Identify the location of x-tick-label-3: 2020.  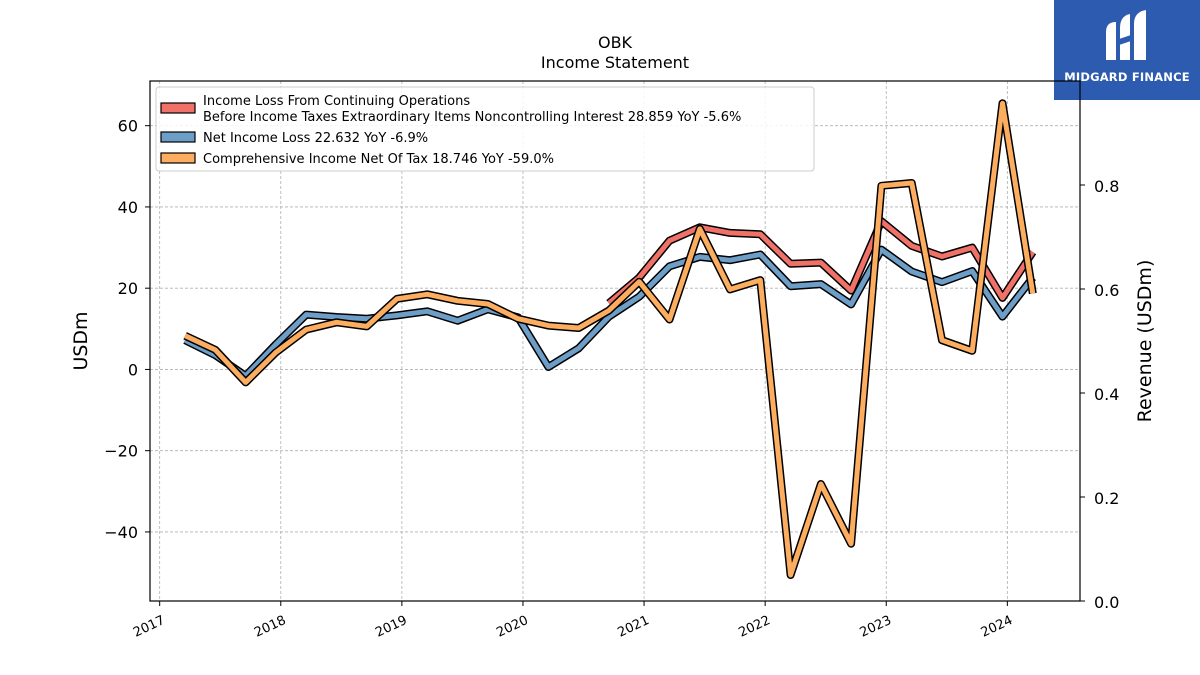
(512, 627).